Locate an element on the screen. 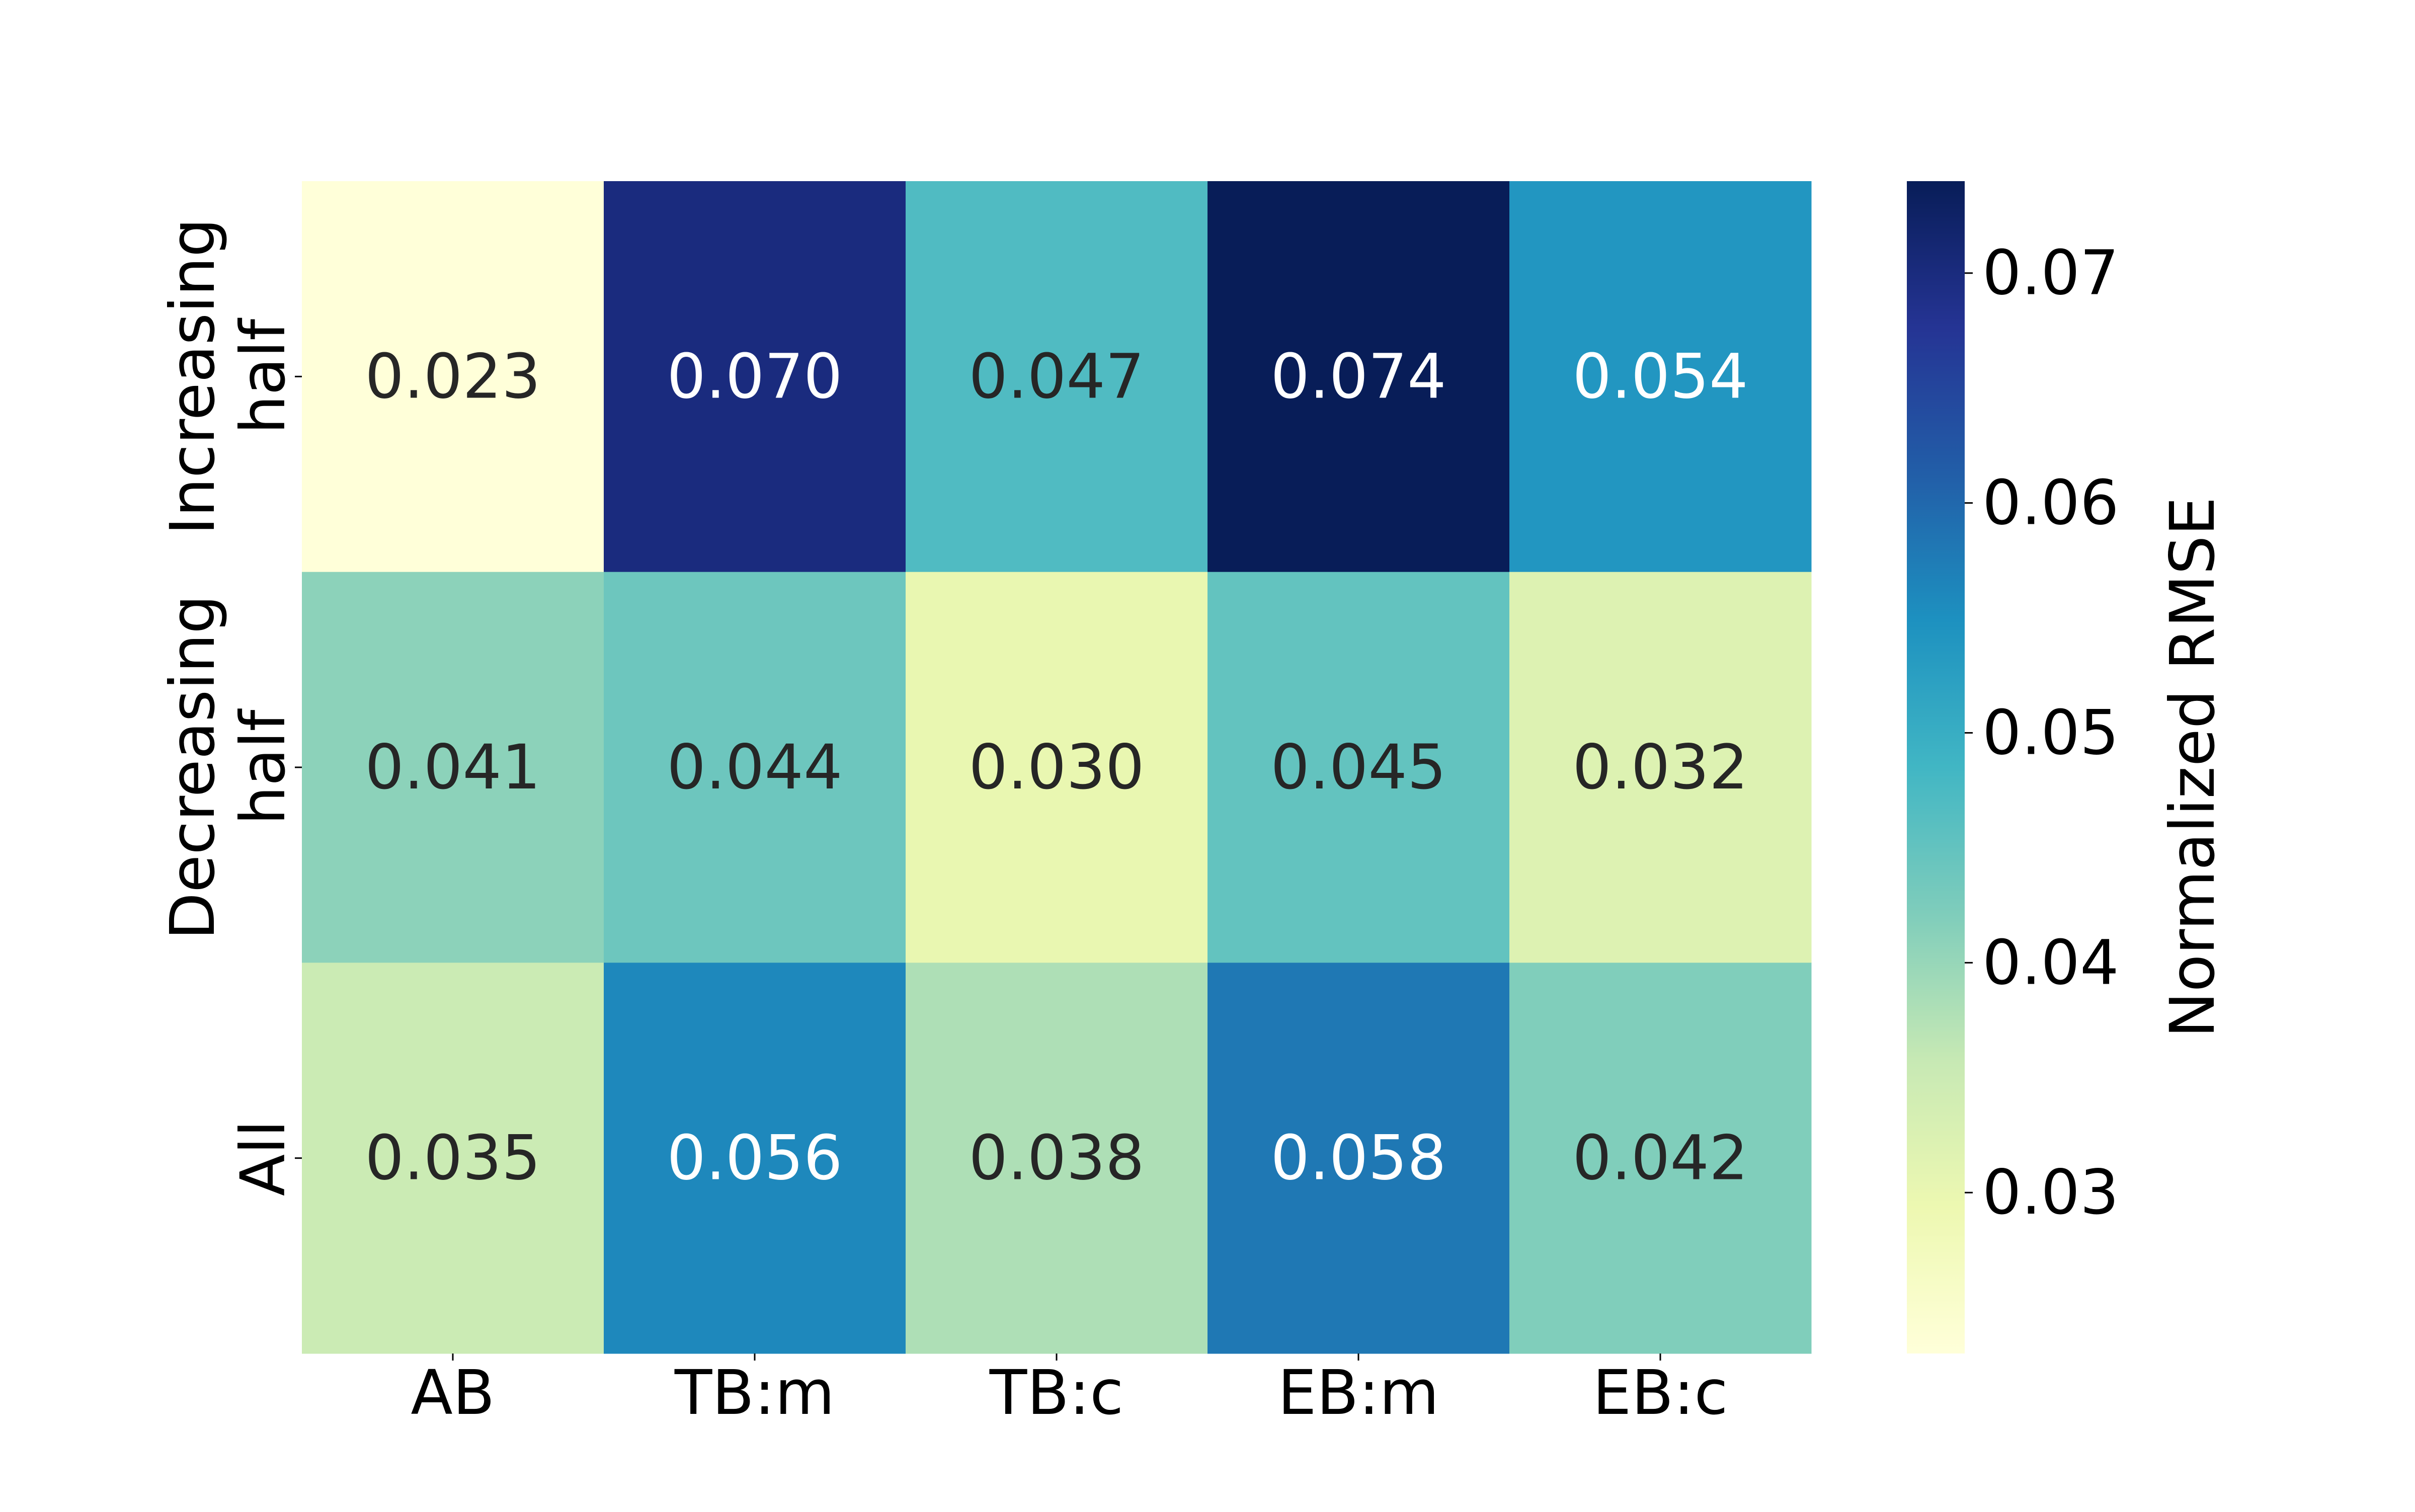 This screenshot has width=2415, height=1512. cell-value-label: 0.058 is located at coordinates (1358, 1158).